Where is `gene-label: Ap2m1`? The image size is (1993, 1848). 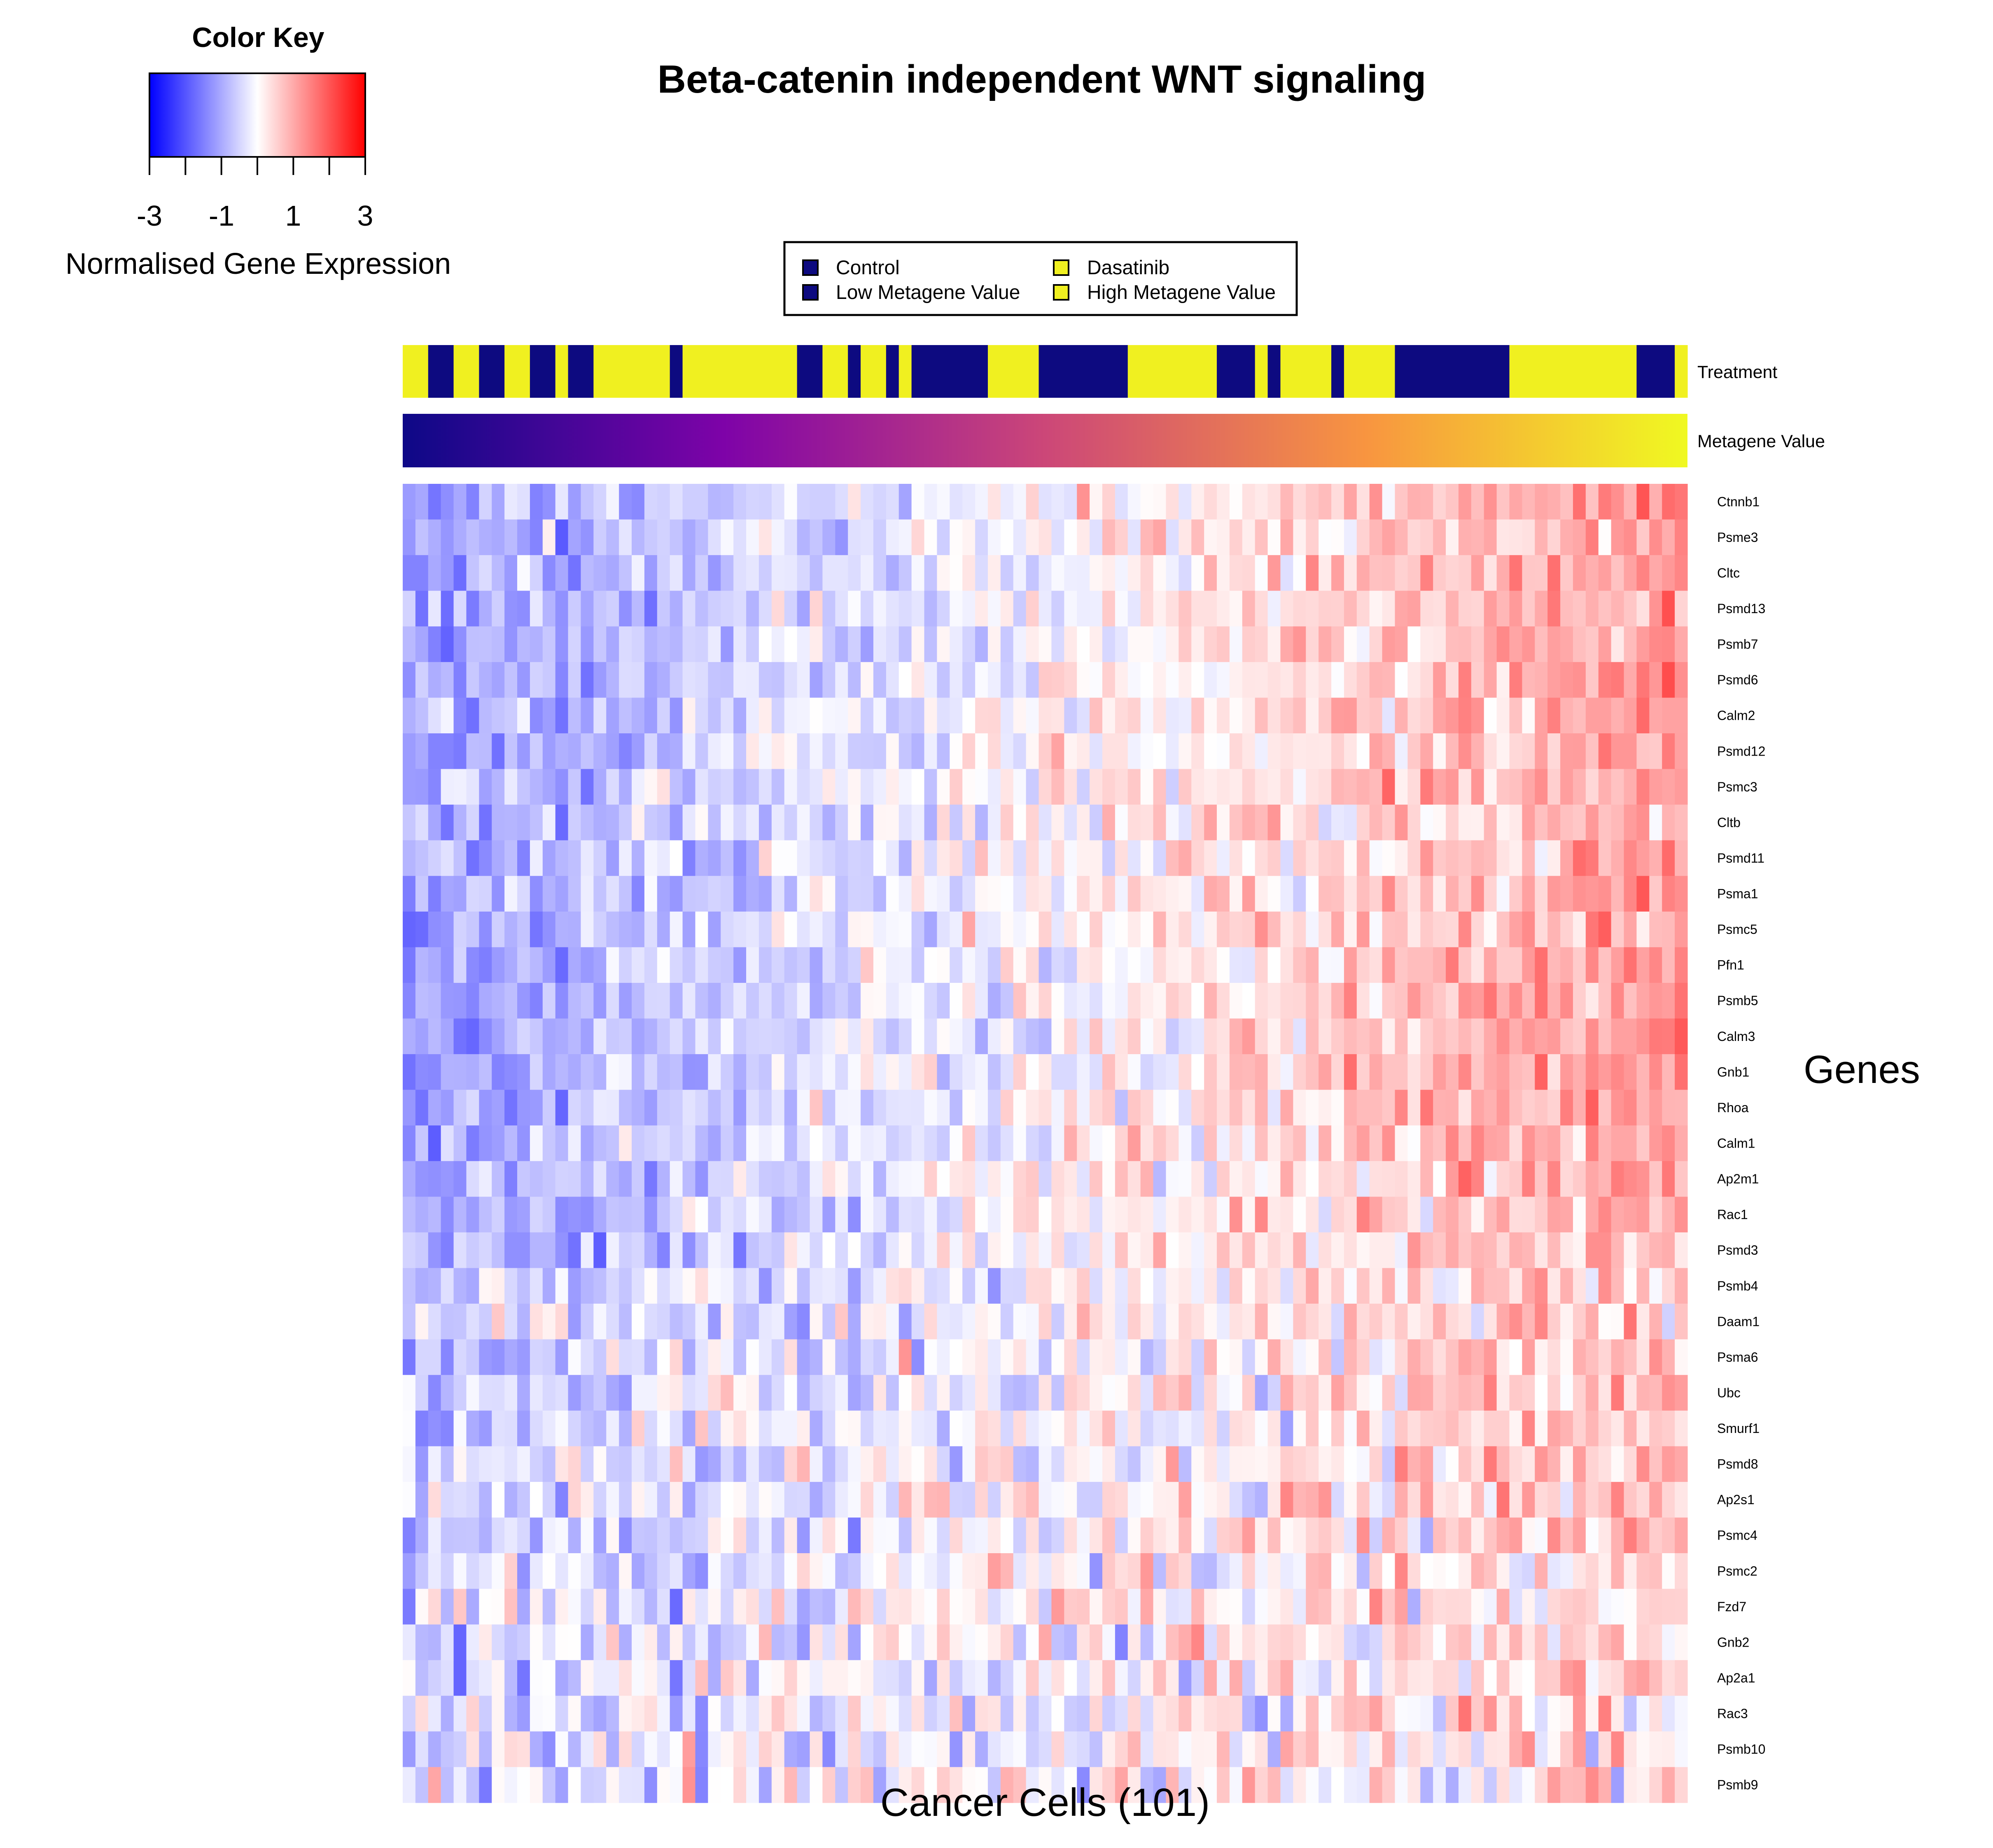
gene-label: Ap2m1 is located at coordinates (1738, 1178).